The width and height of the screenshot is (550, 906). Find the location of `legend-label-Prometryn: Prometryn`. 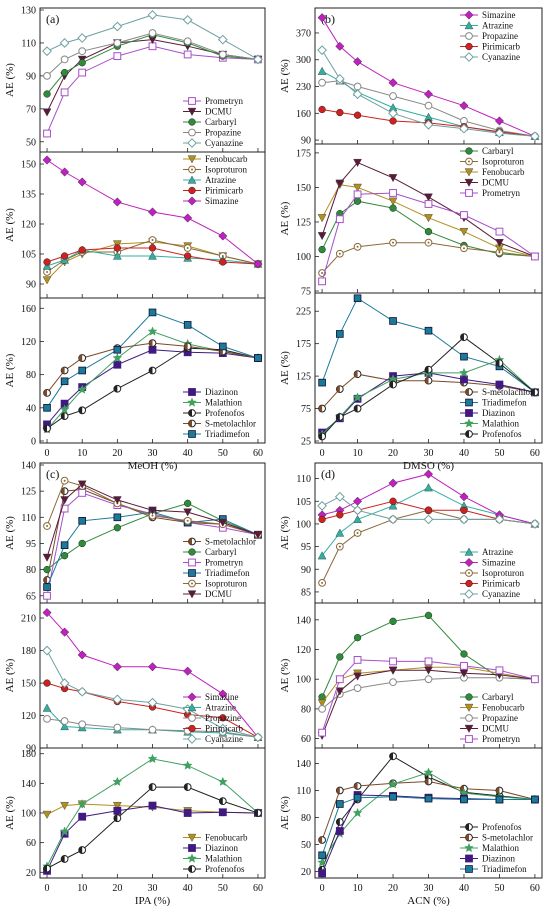

legend-label-Prometryn: Prometryn is located at coordinates (501, 193).